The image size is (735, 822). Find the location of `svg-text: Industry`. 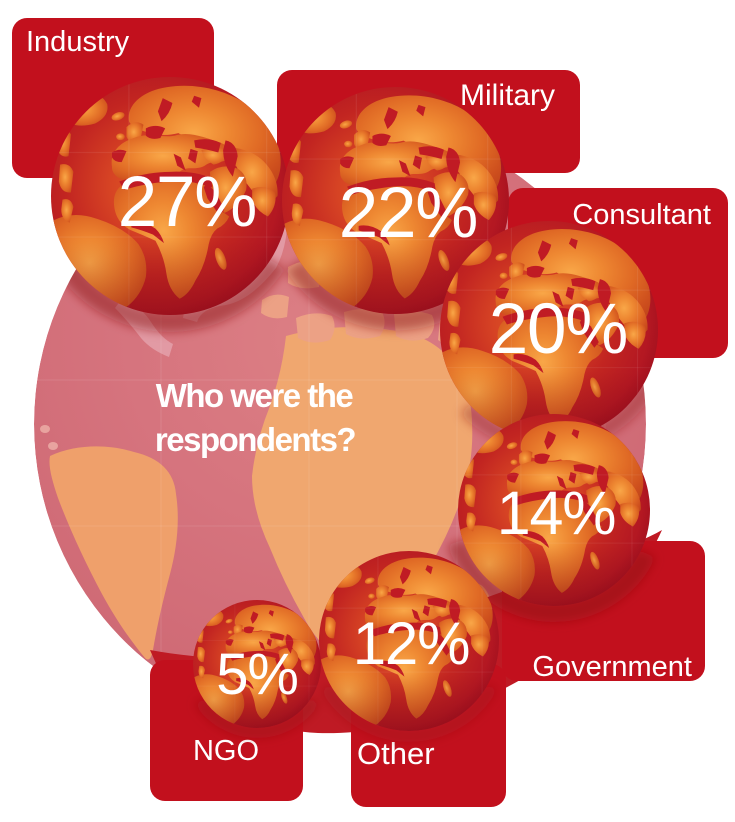

svg-text: Industry is located at coordinates (78, 42).